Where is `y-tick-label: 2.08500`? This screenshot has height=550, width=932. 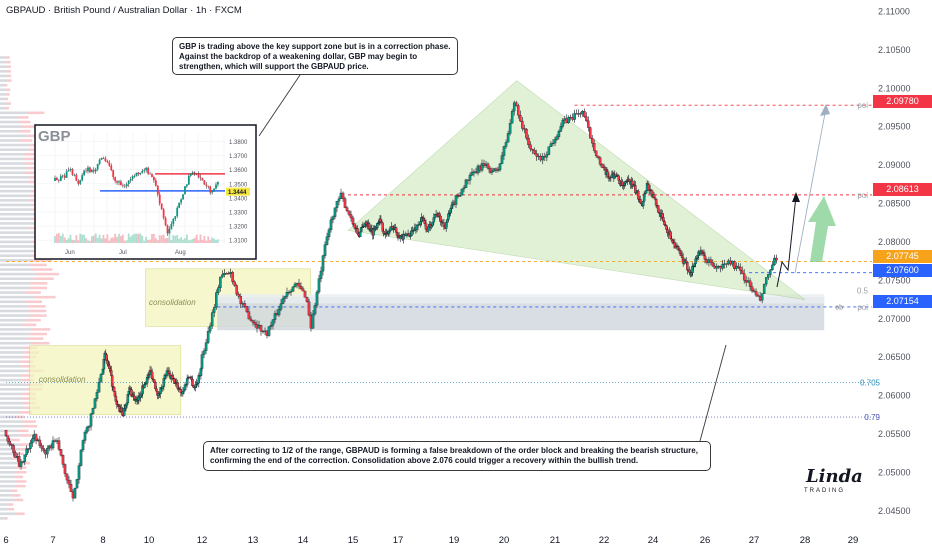
y-tick-label: 2.08500 is located at coordinates (894, 204).